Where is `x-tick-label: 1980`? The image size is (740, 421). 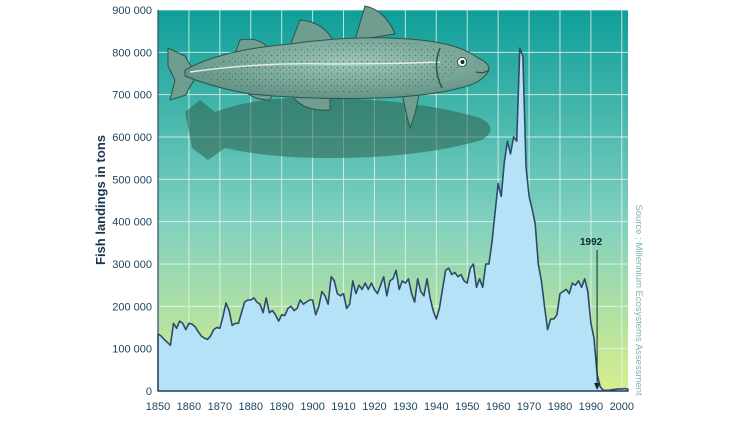
x-tick-label: 1980 is located at coordinates (560, 407).